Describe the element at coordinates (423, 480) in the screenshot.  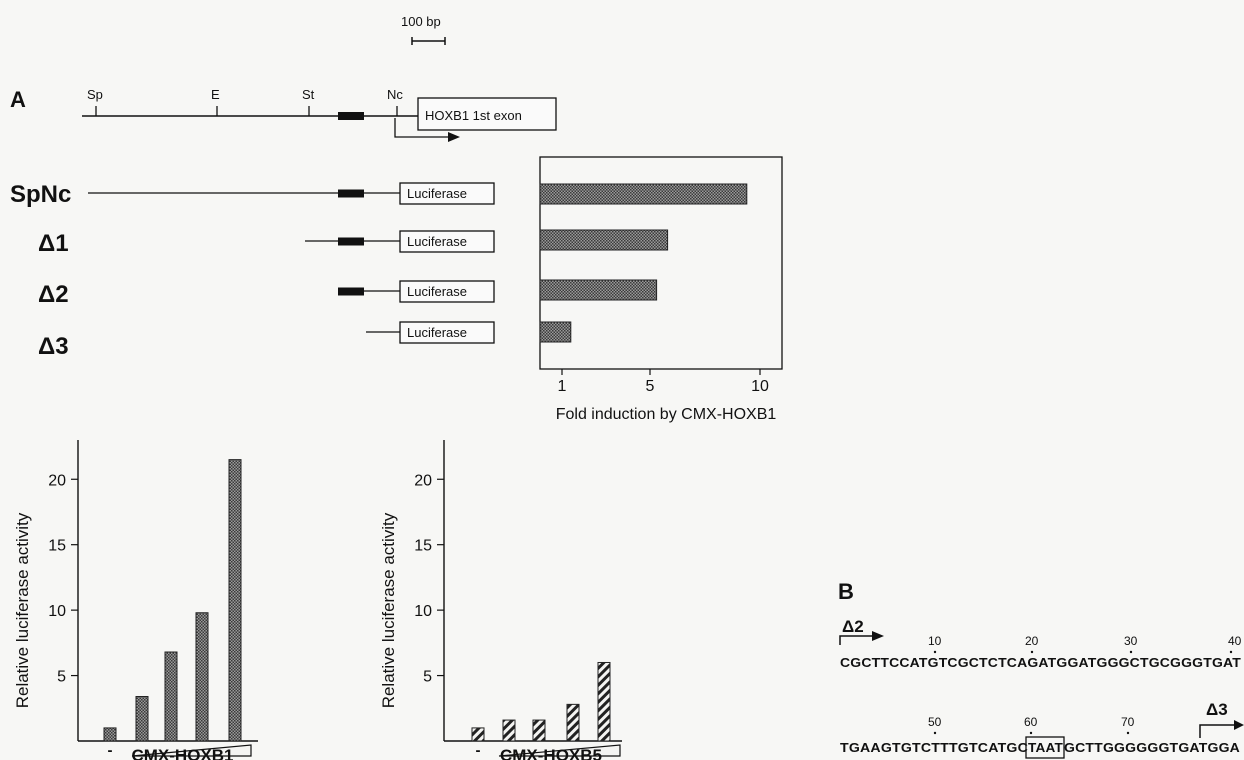
I see `hoxb5-y-tick-label: 20` at that location.